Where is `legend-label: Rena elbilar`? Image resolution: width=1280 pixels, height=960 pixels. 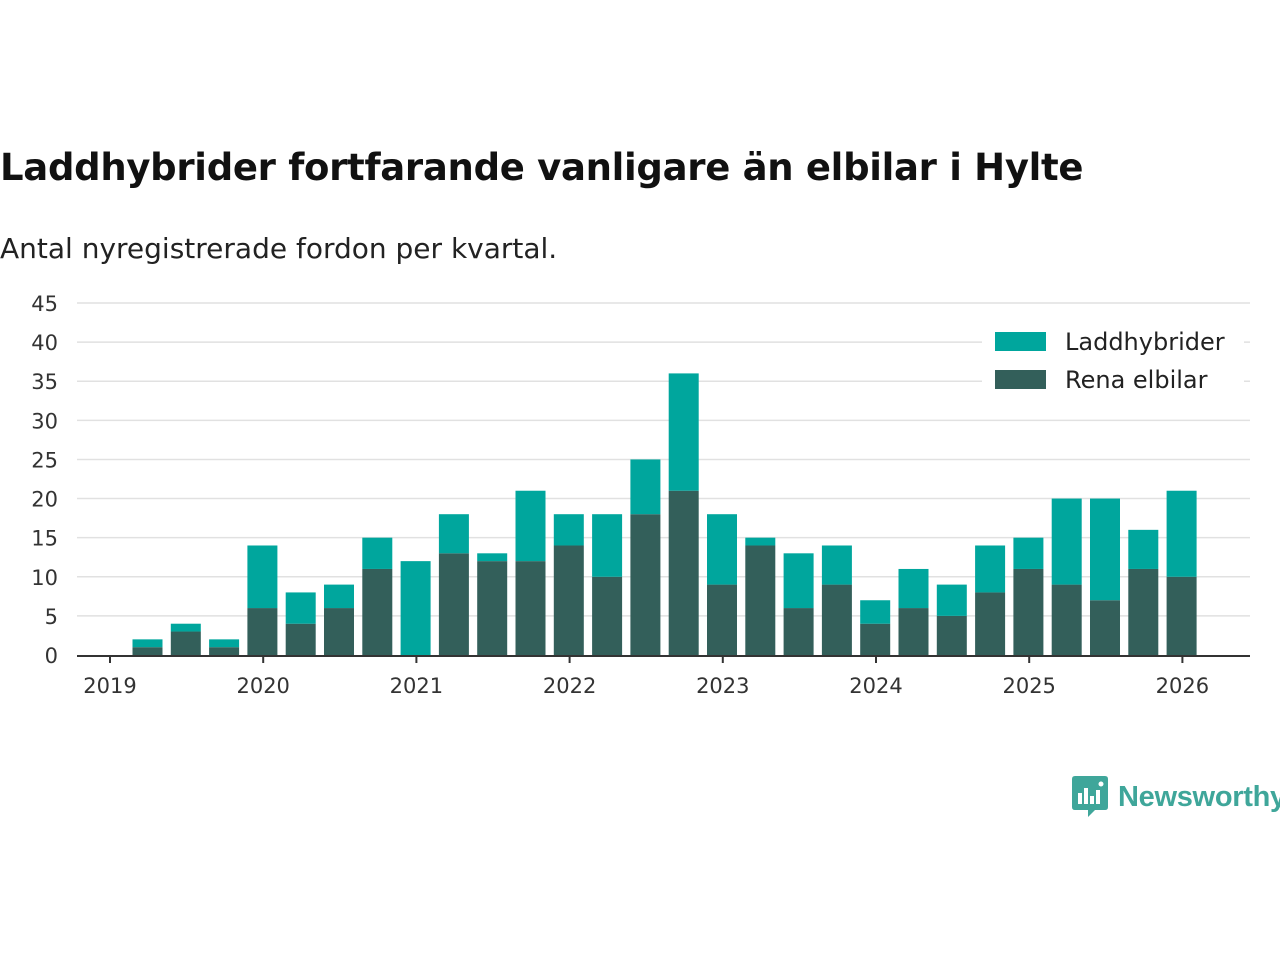
legend-label: Rena elbilar is located at coordinates (1136, 380).